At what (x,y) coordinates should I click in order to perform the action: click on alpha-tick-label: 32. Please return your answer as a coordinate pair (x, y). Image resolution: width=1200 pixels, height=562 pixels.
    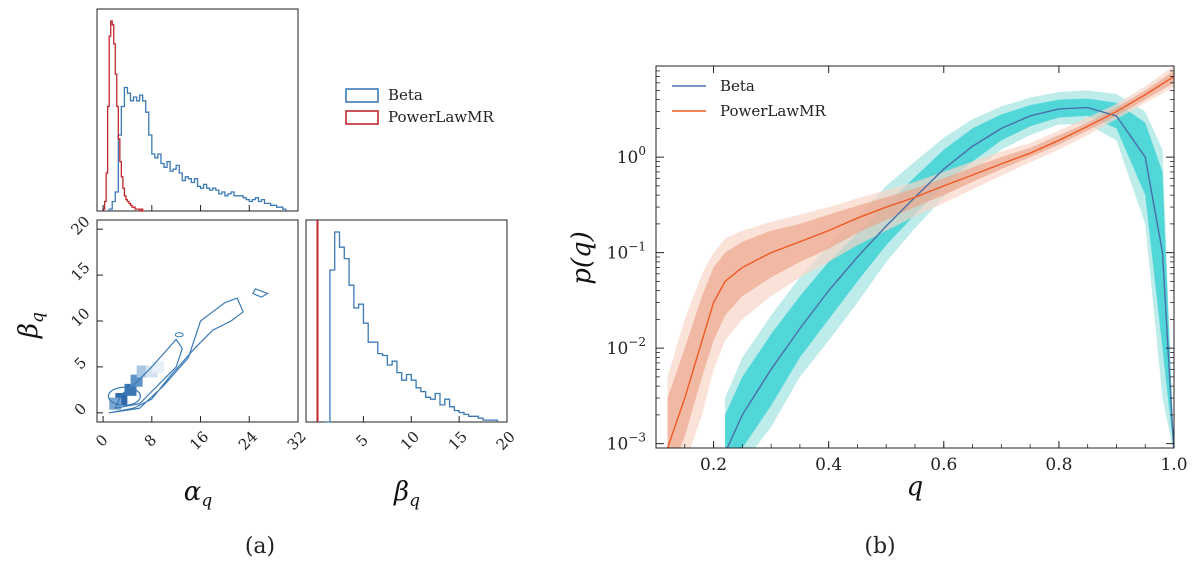
    Looking at the image, I should click on (297, 441).